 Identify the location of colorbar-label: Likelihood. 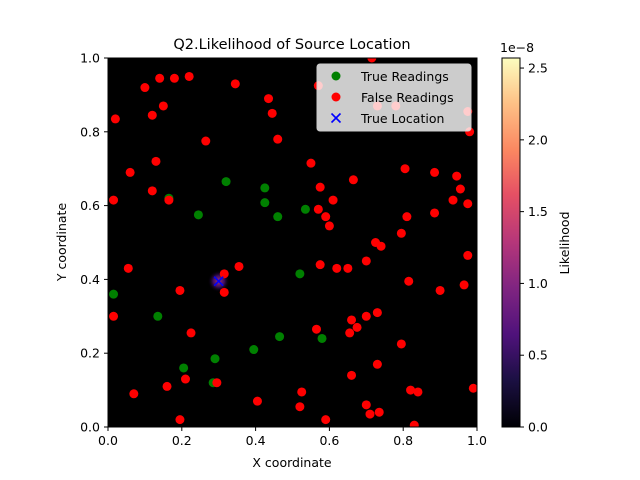
(564, 242).